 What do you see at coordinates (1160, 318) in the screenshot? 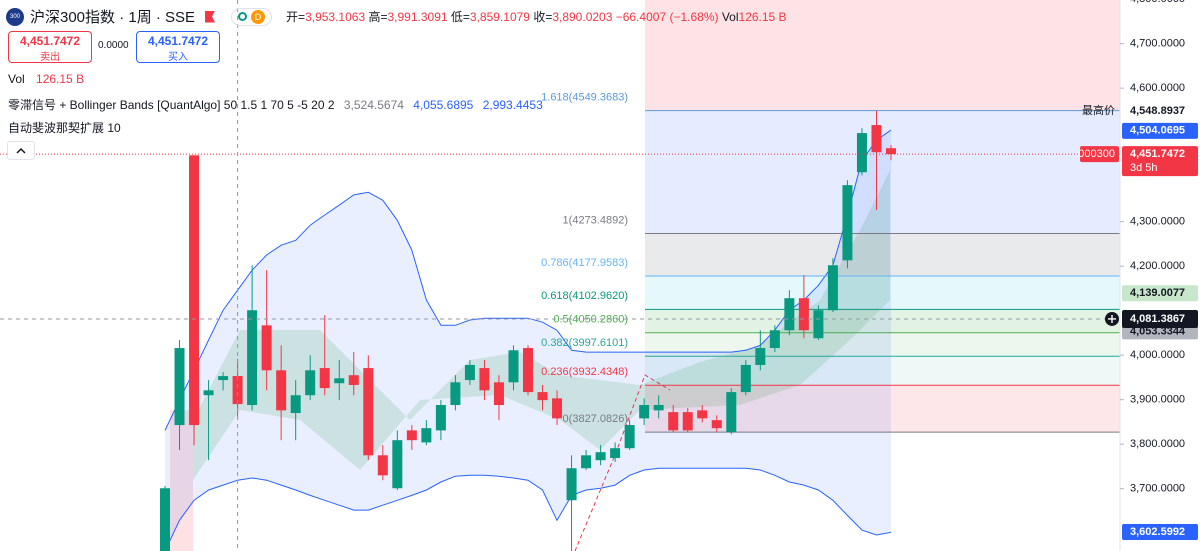
I see `crosshair-badge` at bounding box center [1160, 318].